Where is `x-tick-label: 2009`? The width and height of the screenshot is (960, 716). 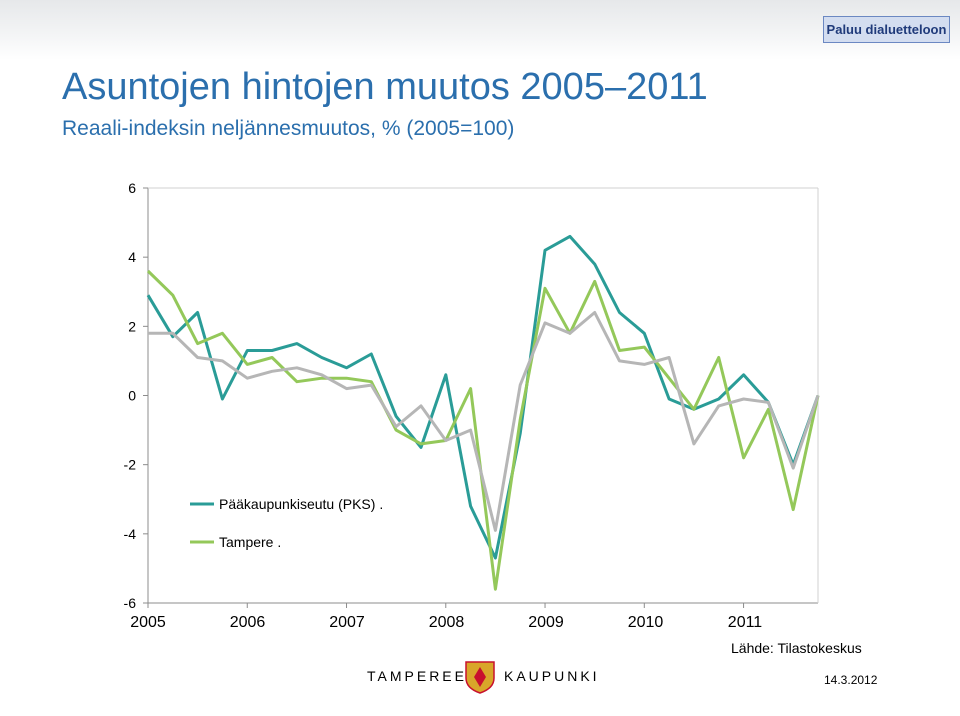 x-tick-label: 2009 is located at coordinates (546, 622).